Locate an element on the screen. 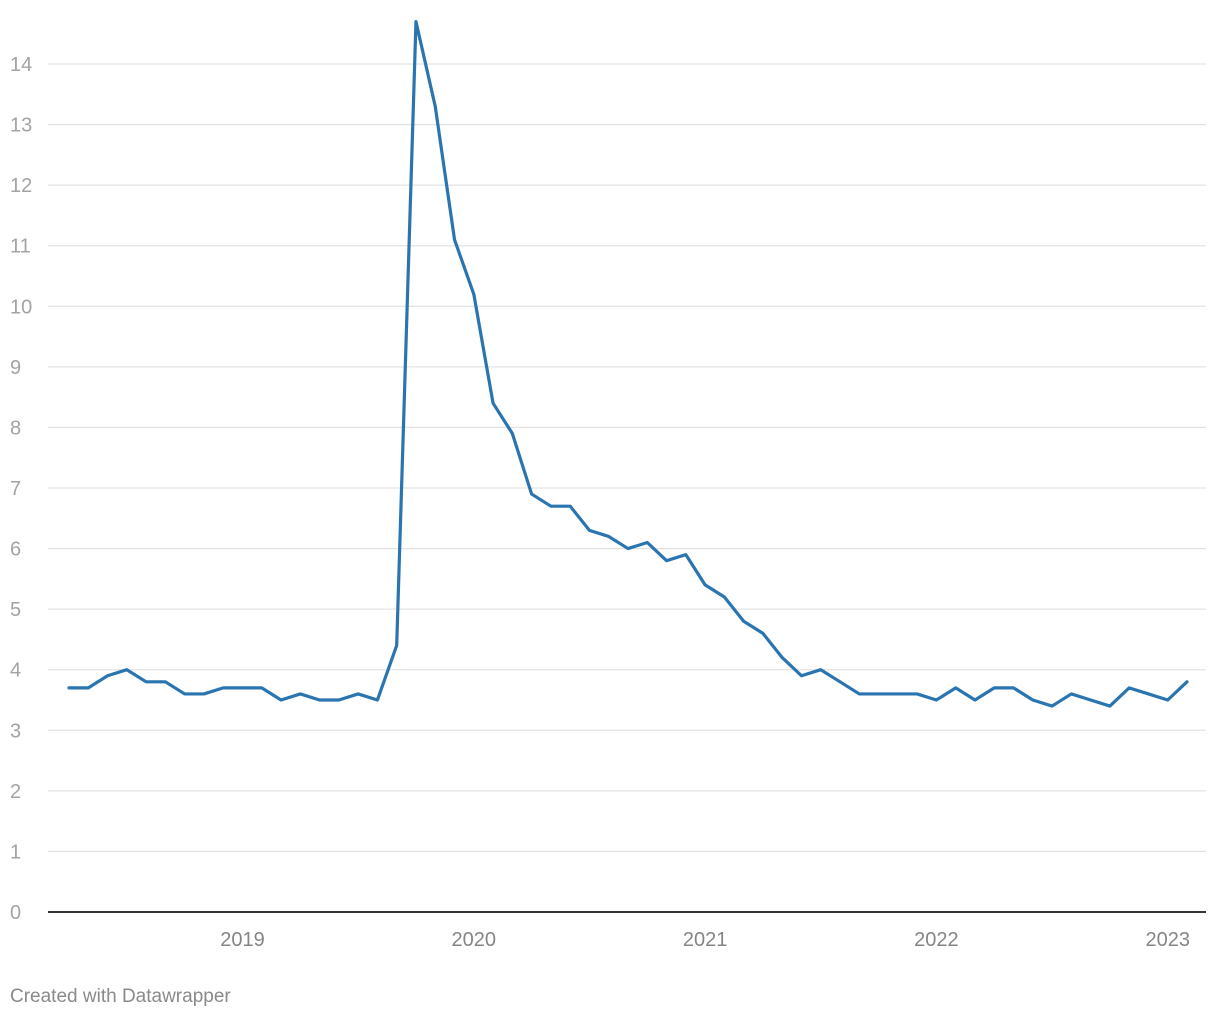  y-tick-label: 0 is located at coordinates (15, 913).